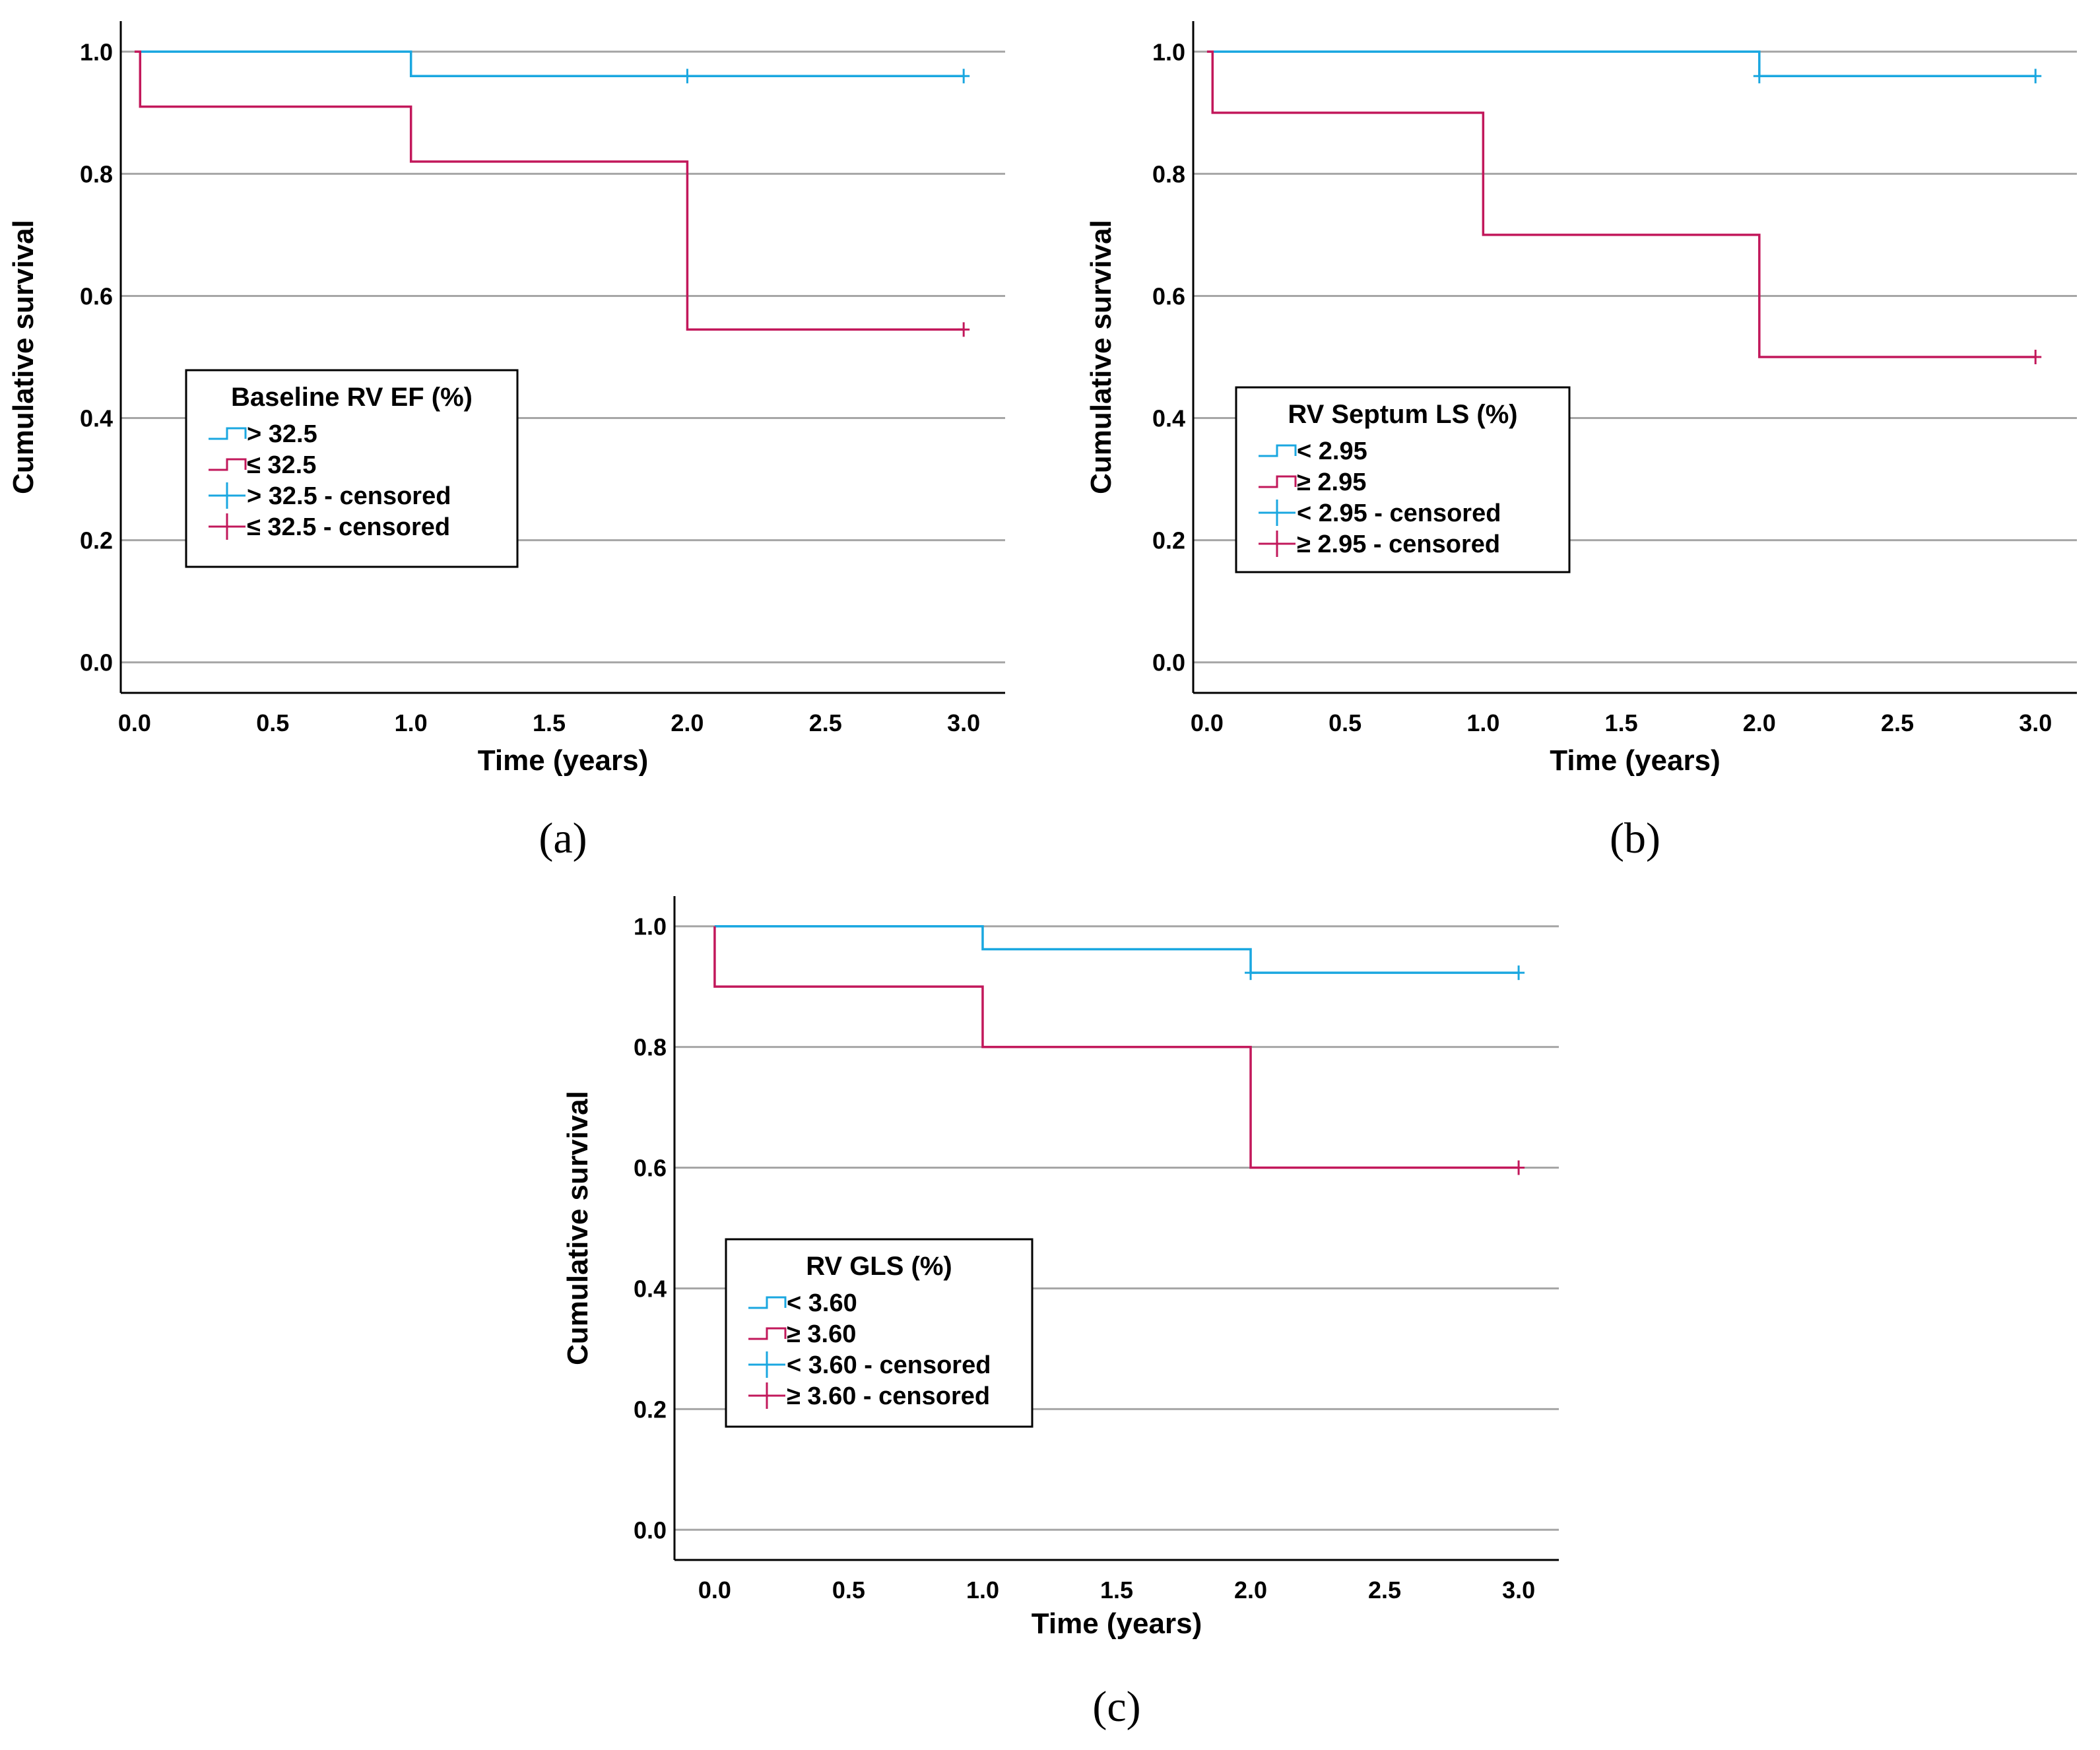  Describe the element at coordinates (1116, 1707) in the screenshot. I see `panel-label: (c)` at that location.